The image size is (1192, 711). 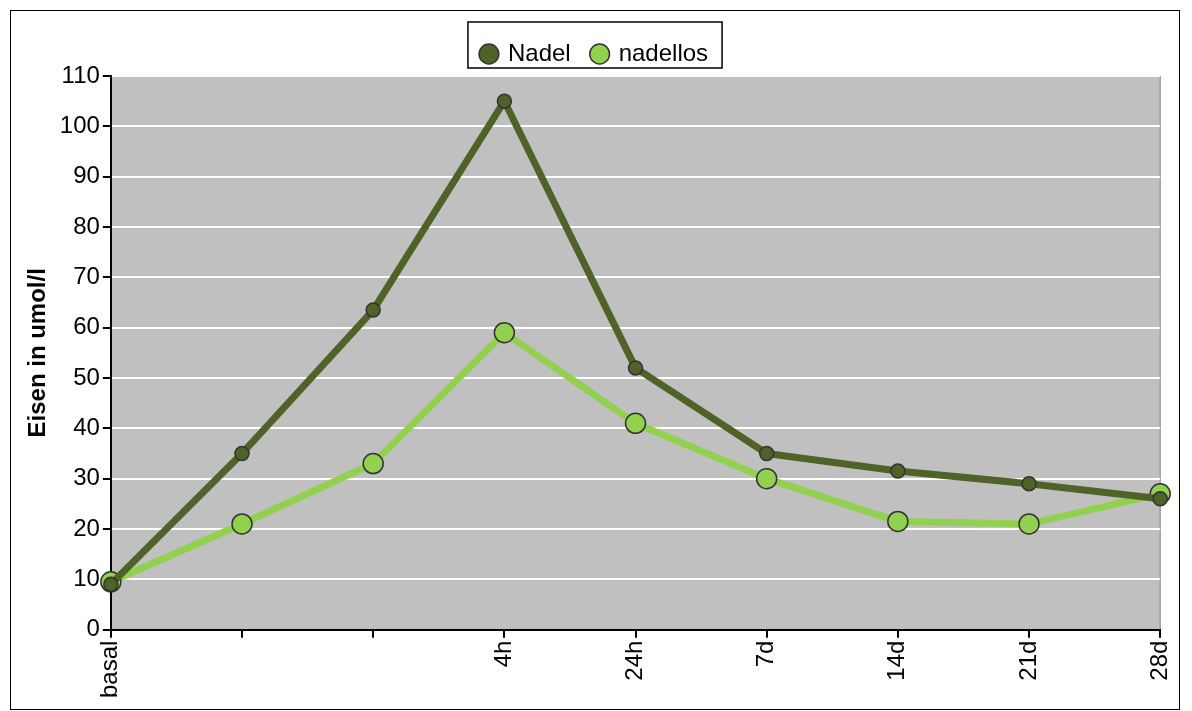 I want to click on y-tick-label: 70, so click(x=86, y=275).